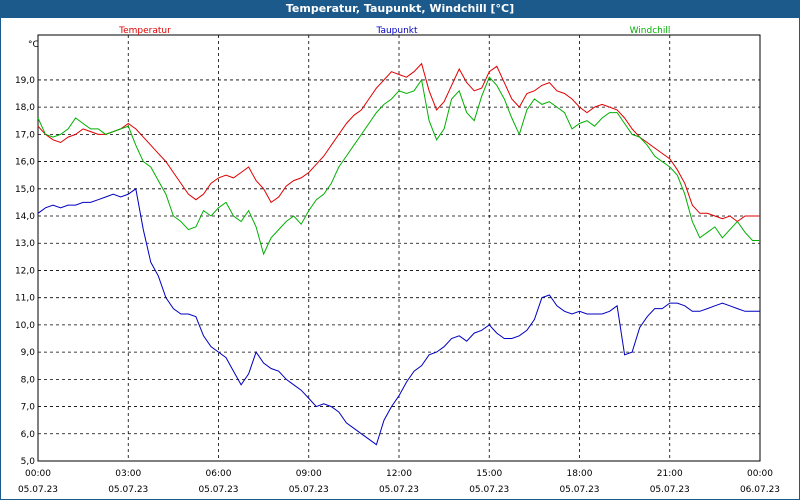 This screenshot has height=500, width=800. What do you see at coordinates (128, 474) in the screenshot?
I see `x-tick-time: 03:00` at bounding box center [128, 474].